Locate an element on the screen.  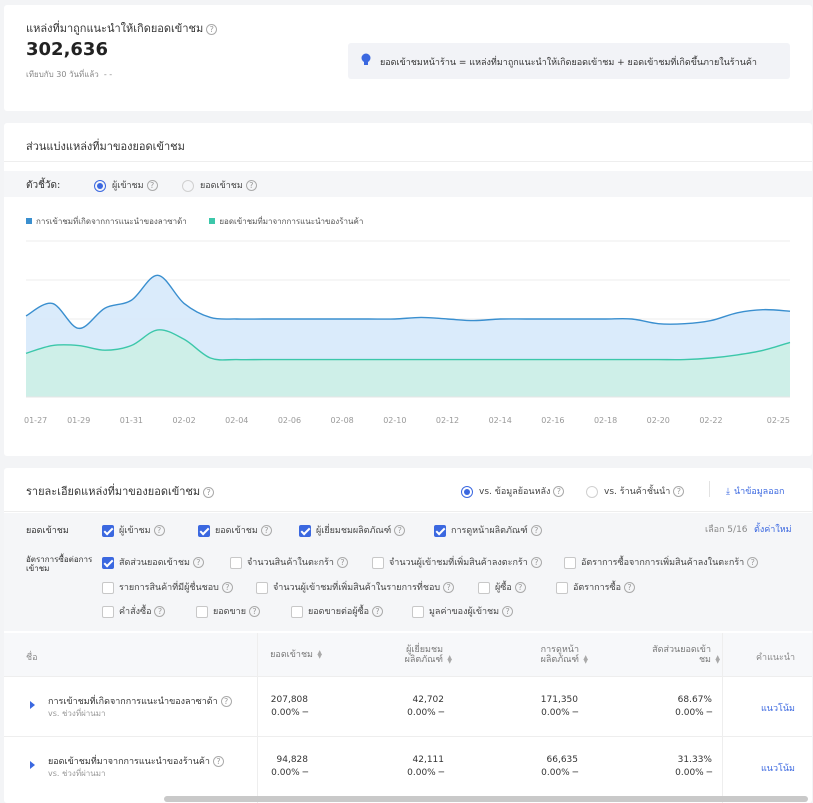
checkbox-view-share: สัดส่วนยอดเข้าชม? is located at coordinates (153, 562).